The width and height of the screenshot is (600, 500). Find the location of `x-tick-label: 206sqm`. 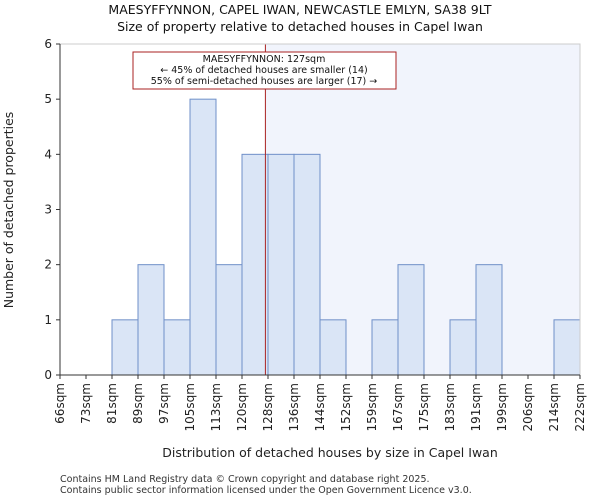

x-tick-label: 206sqm is located at coordinates (528, 407).